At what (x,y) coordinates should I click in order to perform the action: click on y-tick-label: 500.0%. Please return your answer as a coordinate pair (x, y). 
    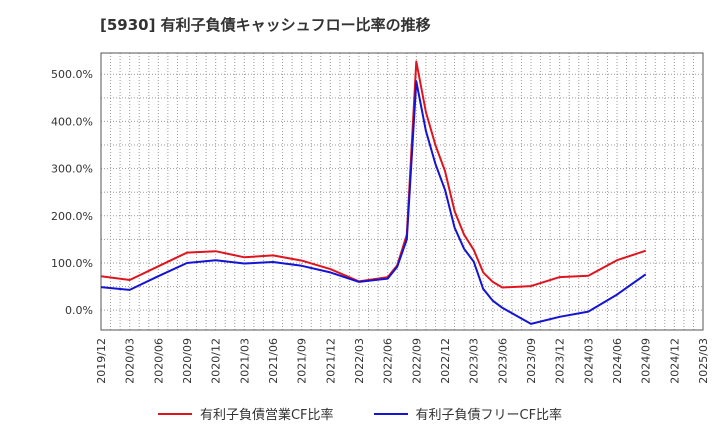
    Looking at the image, I should click on (72, 74).